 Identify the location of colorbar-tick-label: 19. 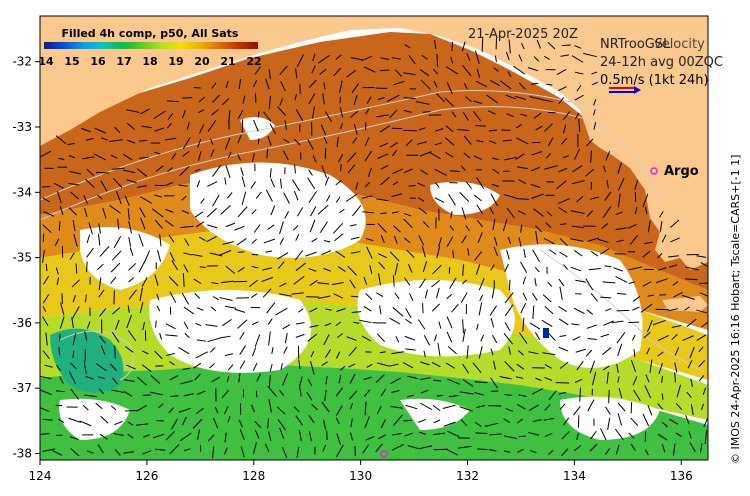
(175, 61).